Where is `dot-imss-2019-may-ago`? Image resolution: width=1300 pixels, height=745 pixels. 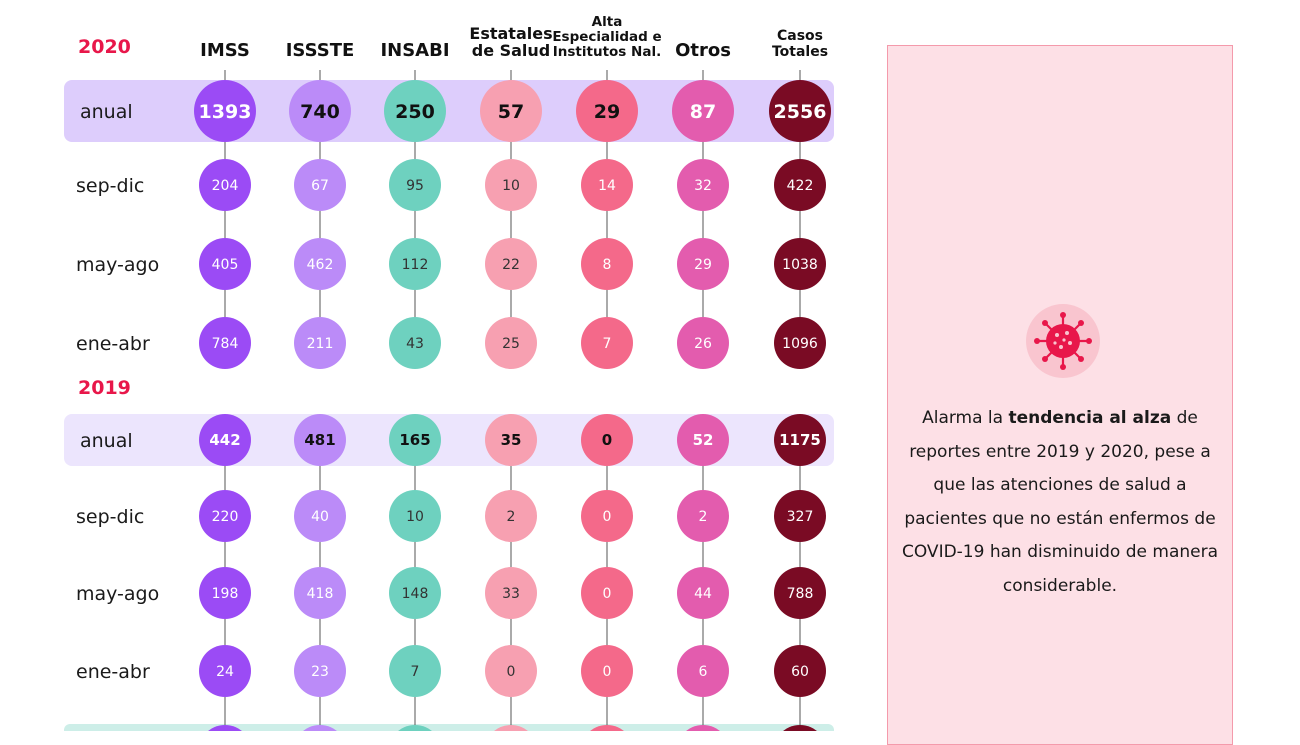 dot-imss-2019-may-ago is located at coordinates (225, 593).